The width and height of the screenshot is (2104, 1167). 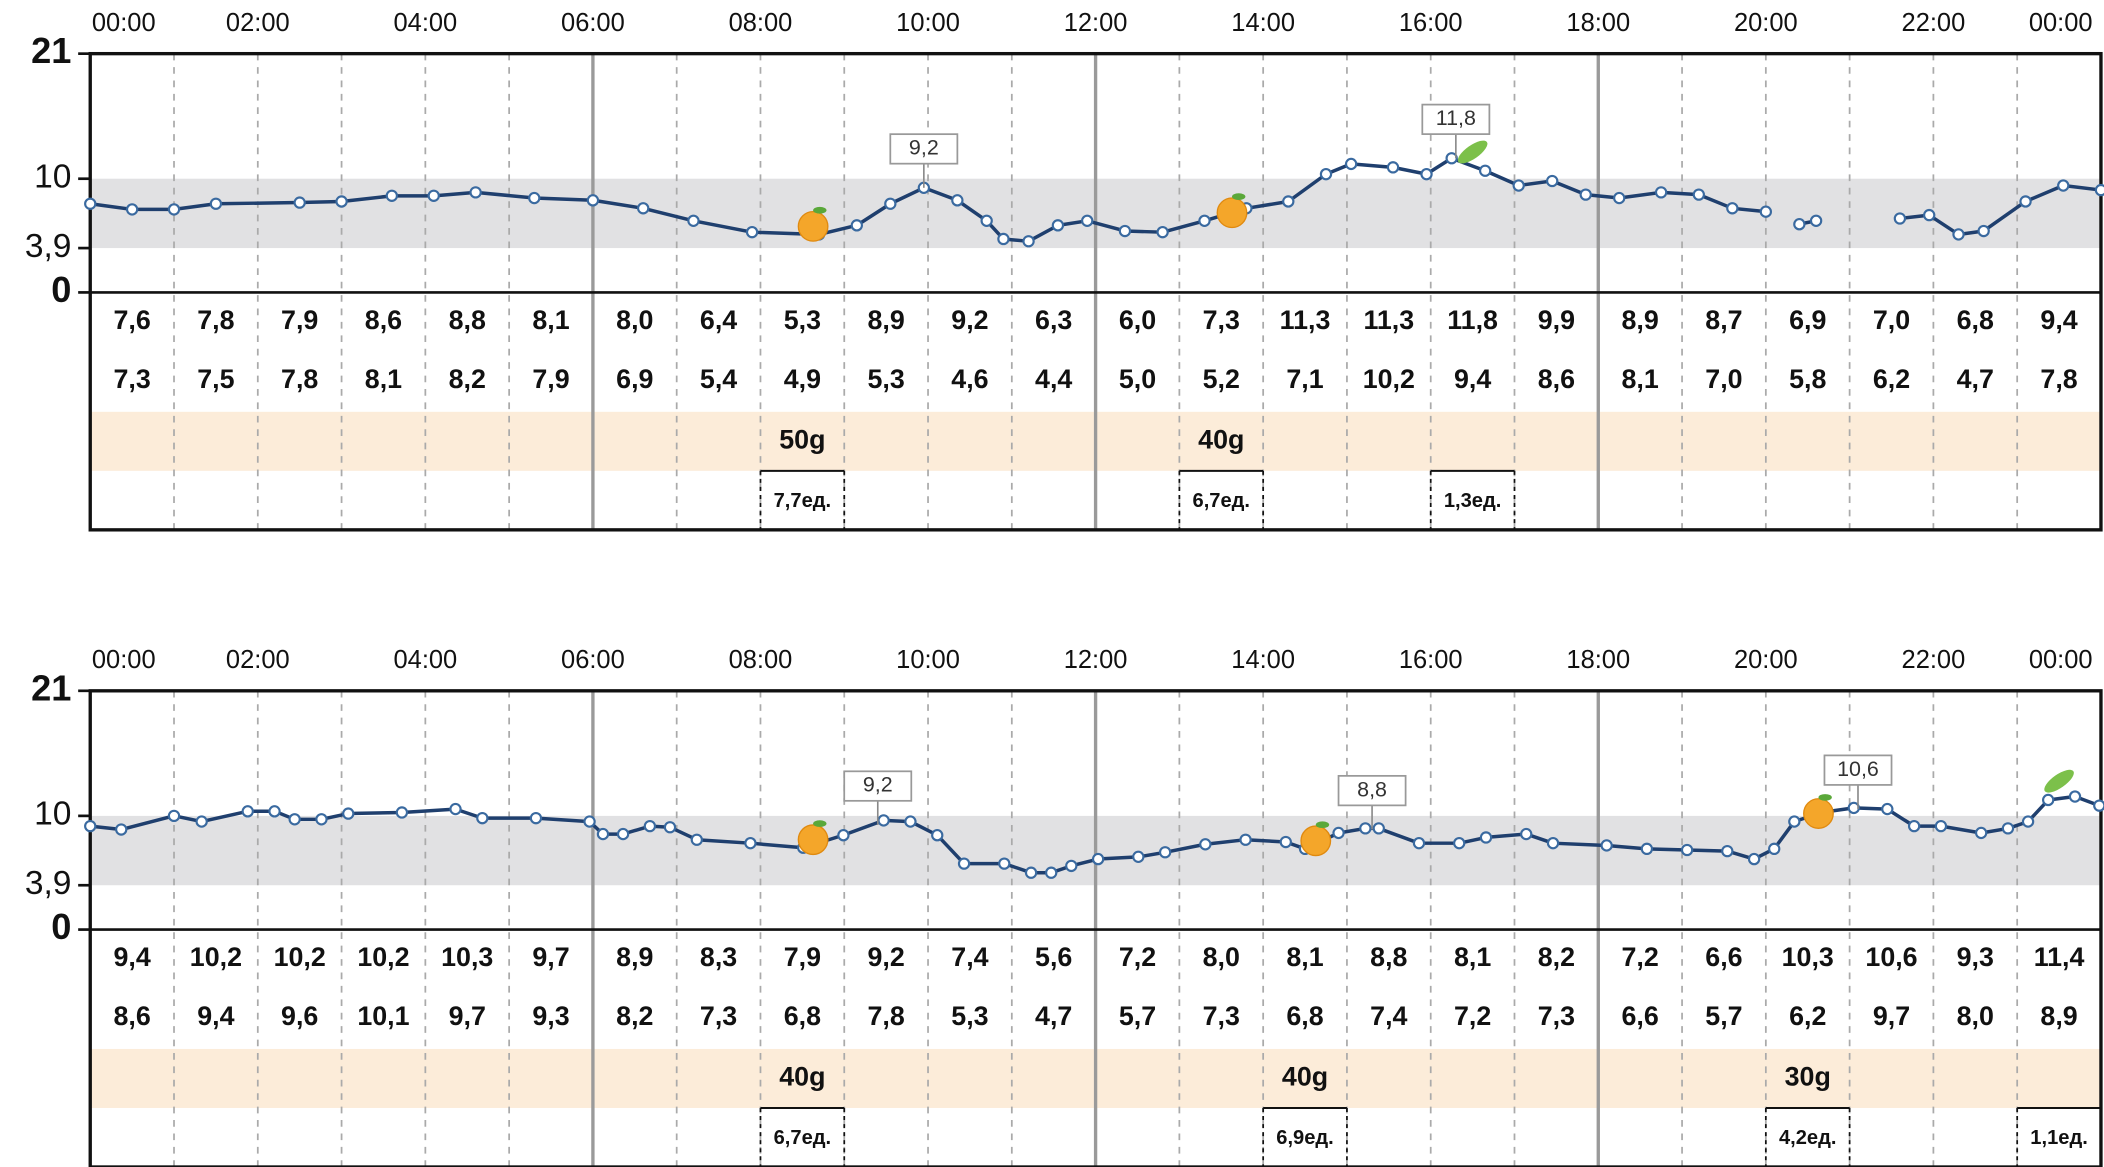 I want to click on table-cell: 6,8, so click(x=1975, y=320).